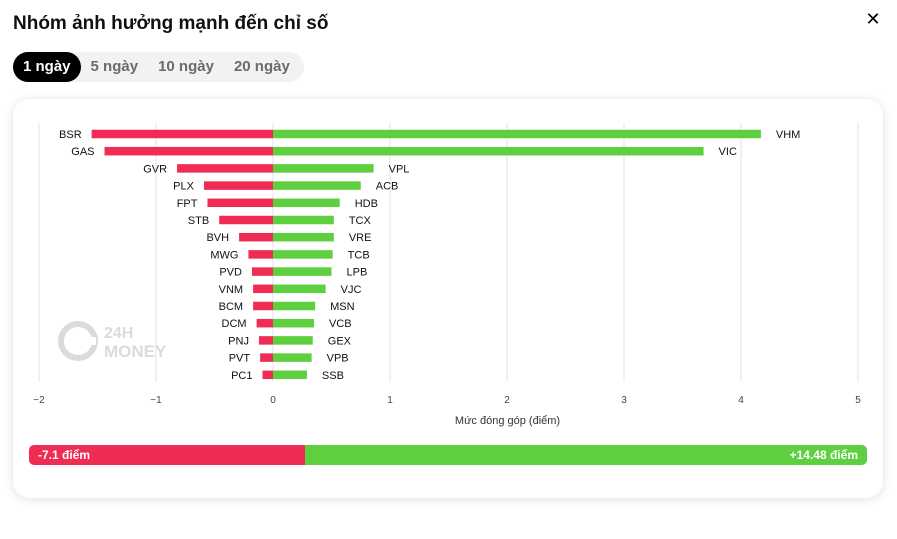  I want to click on positive-bar-label: VJC, so click(351, 290).